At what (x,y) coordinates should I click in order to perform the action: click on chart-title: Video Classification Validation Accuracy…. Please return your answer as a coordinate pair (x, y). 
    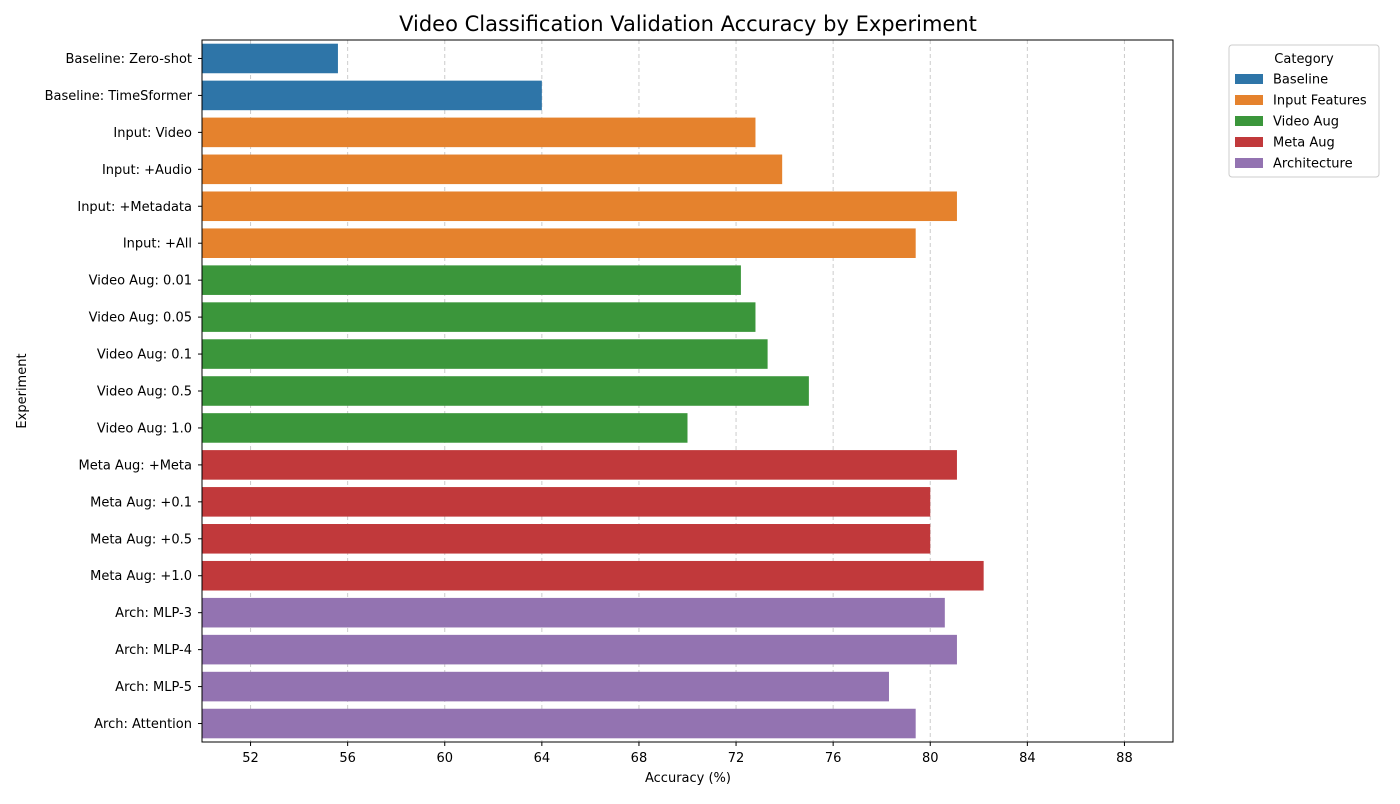
    Looking at the image, I should click on (688, 24).